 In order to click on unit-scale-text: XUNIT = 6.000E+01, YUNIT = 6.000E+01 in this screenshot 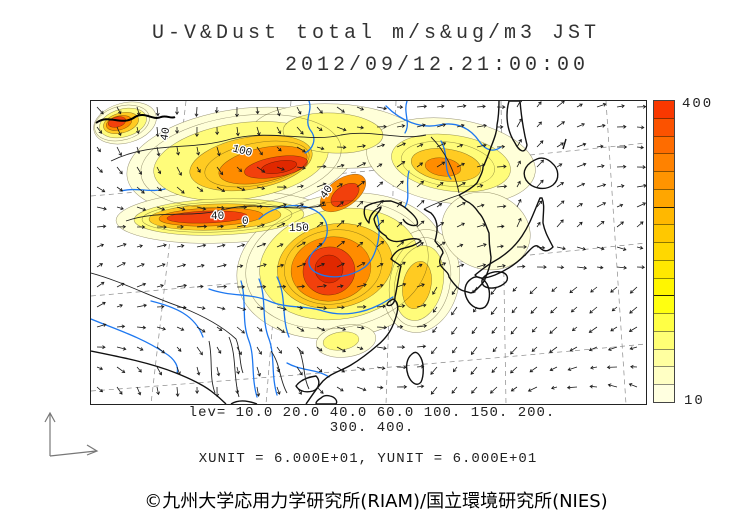, I will do `click(368, 459)`.